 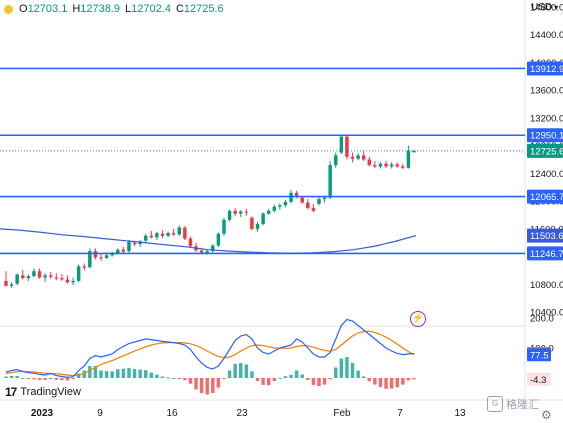 What do you see at coordinates (545, 68) in the screenshot?
I see `level-label-bg` at bounding box center [545, 68].